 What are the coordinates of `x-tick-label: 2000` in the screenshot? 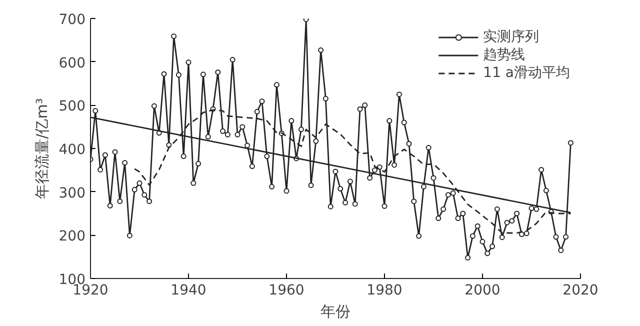 It's located at (482, 290).